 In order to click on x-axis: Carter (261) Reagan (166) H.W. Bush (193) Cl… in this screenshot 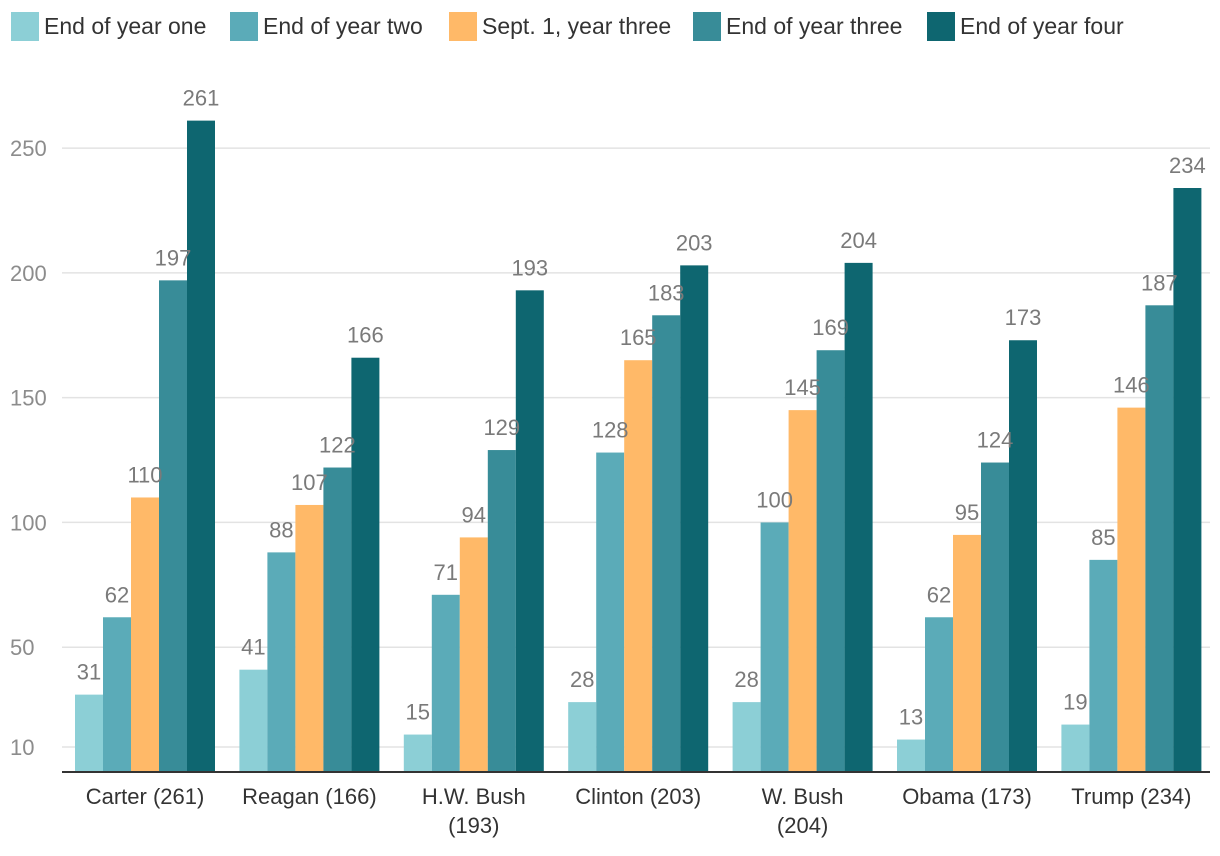, I will do `click(636, 804)`.